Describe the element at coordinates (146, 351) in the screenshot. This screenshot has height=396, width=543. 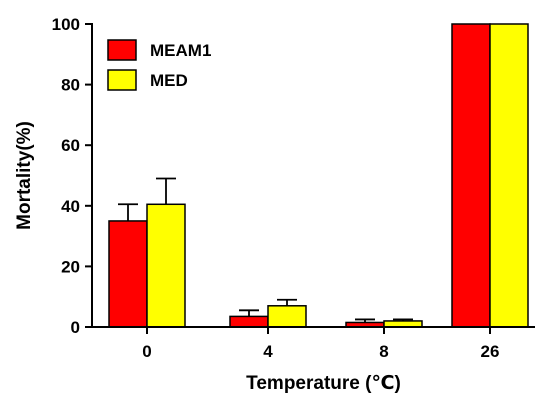
I see `x-tick-label: 0` at that location.